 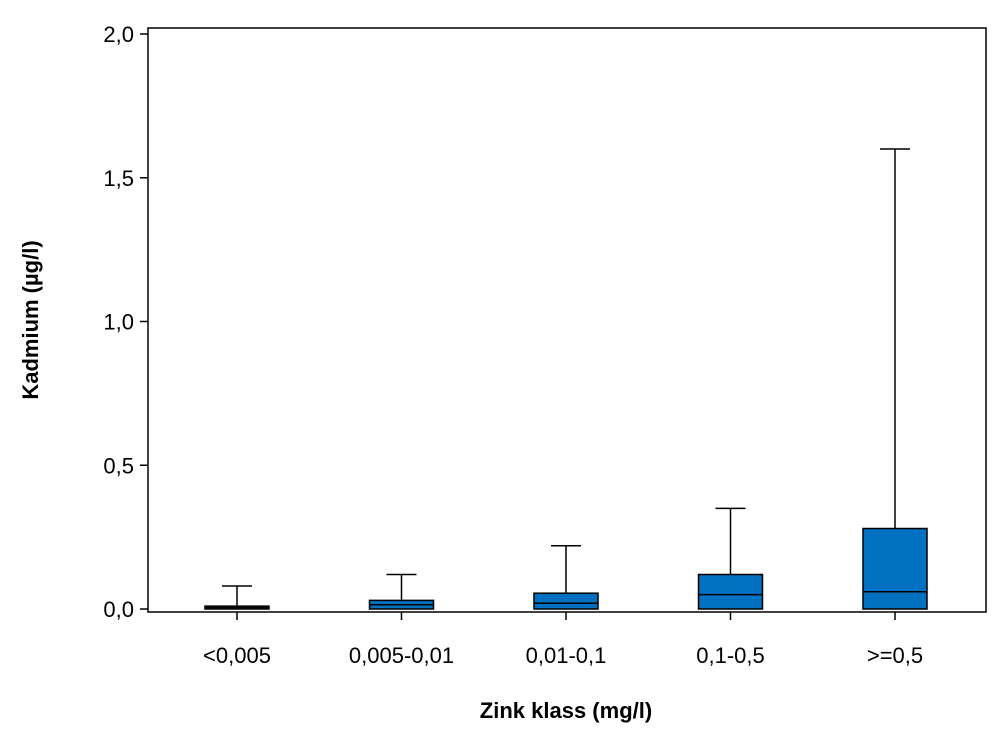 What do you see at coordinates (563, 640) in the screenshot?
I see `x-axis: <0,005 0,005-0,01 0,01-0,1 0,1-0,5 >=0,5` at bounding box center [563, 640].